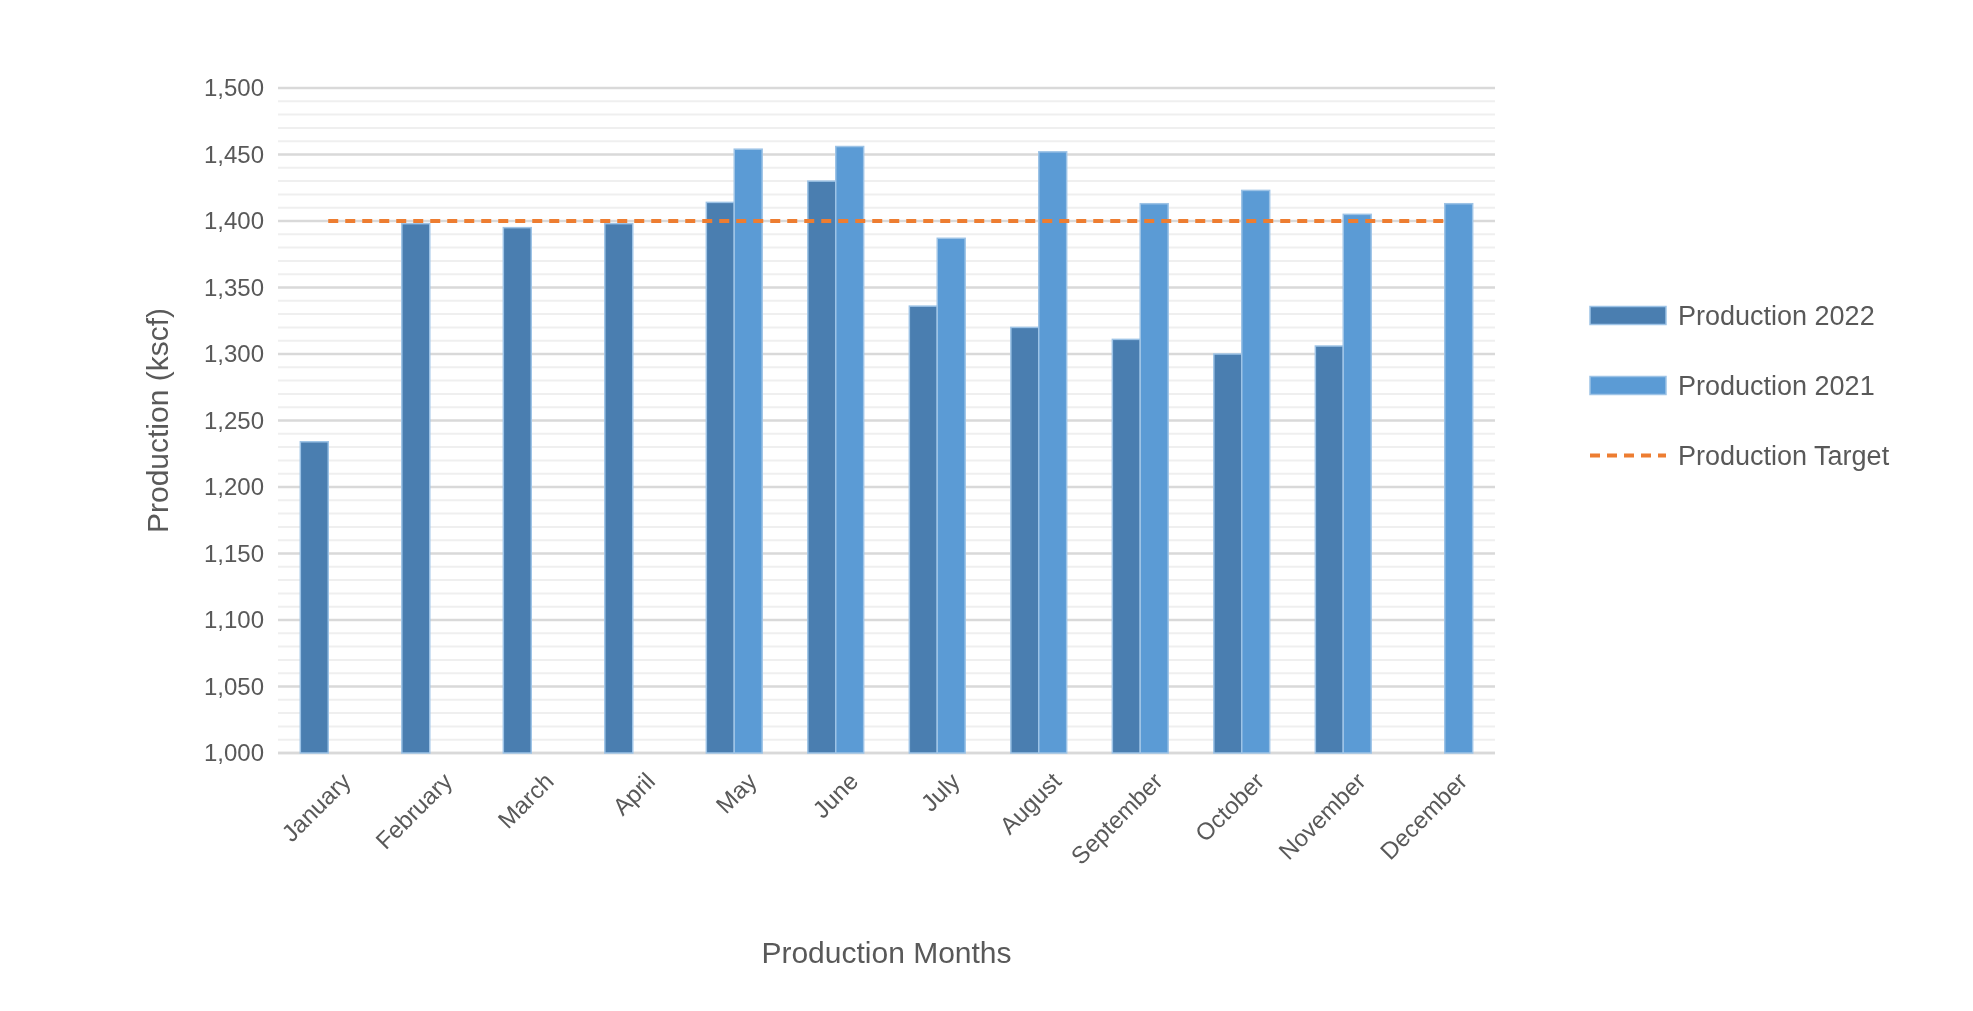 This screenshot has height=1011, width=1973. What do you see at coordinates (736, 793) in the screenshot?
I see `x-tick-label: May` at bounding box center [736, 793].